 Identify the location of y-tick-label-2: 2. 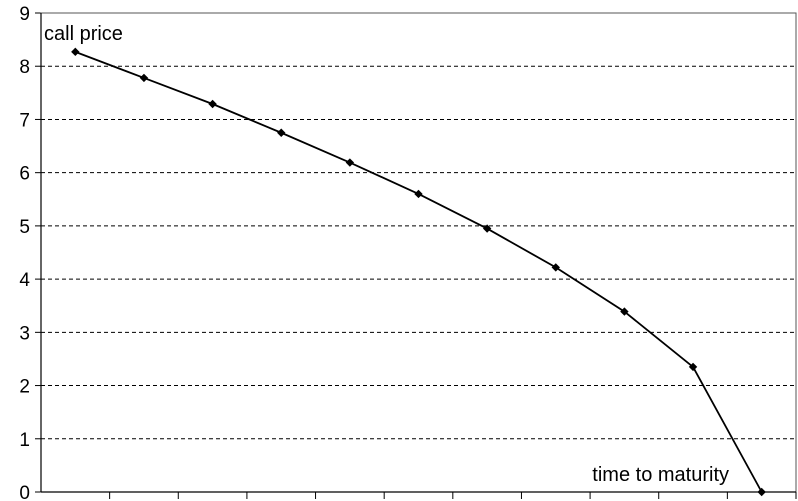
(24, 387).